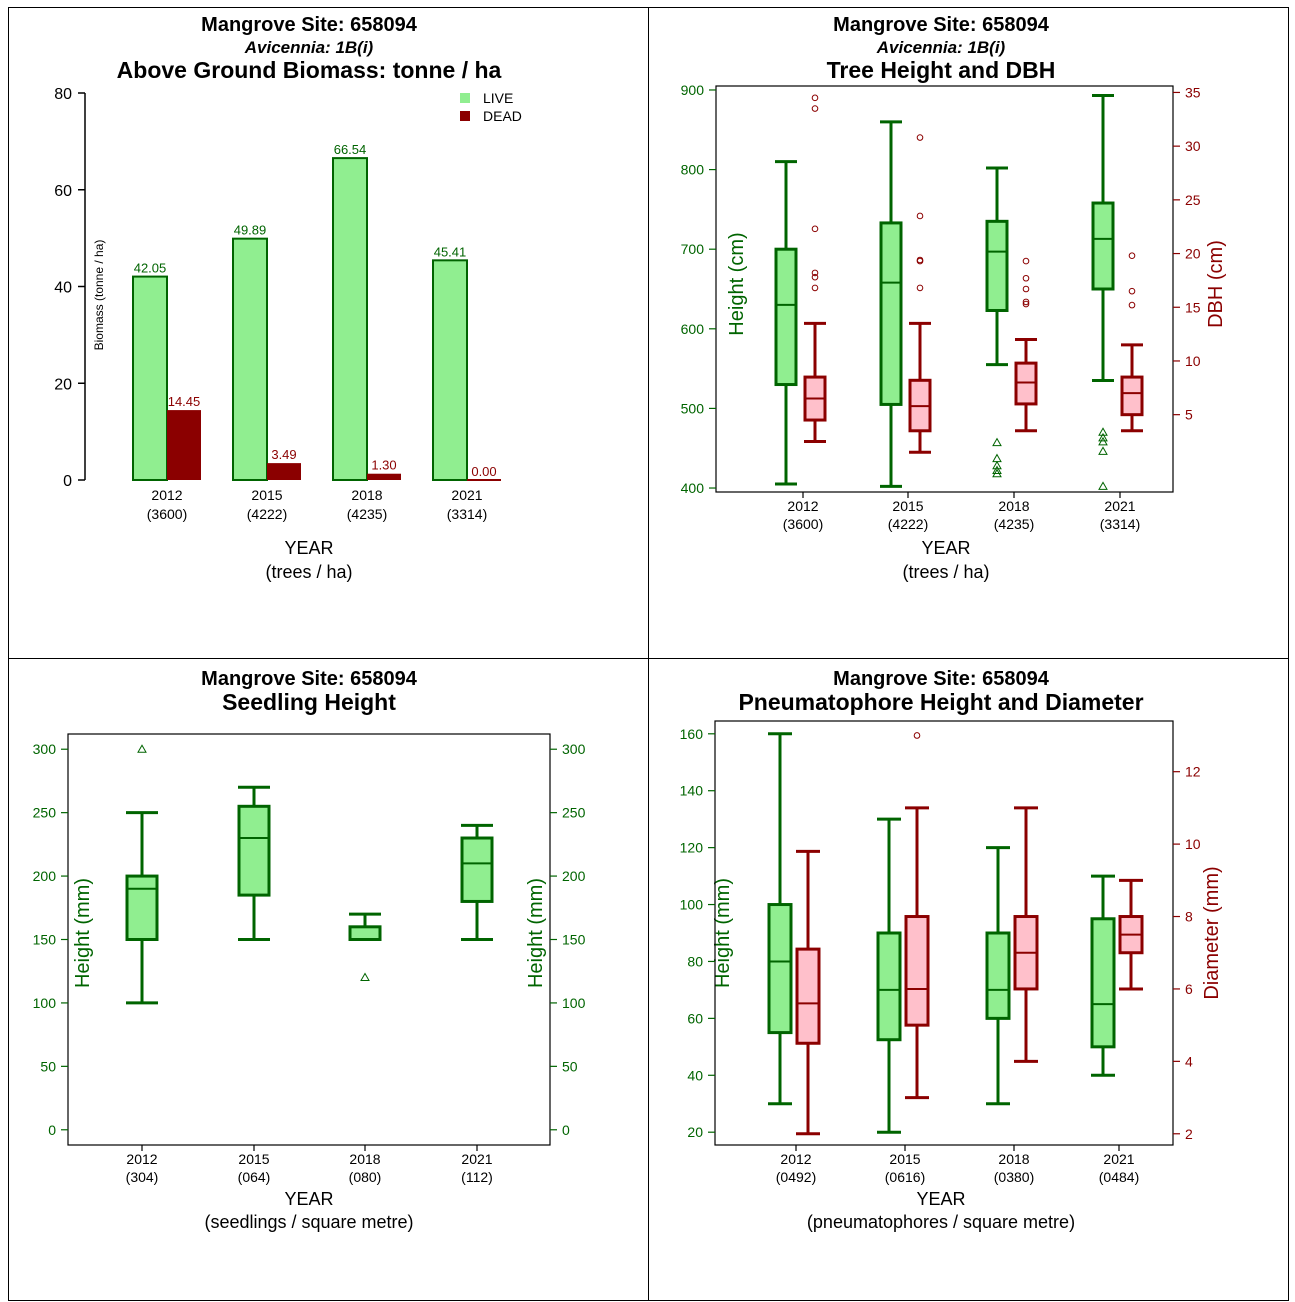 The height and width of the screenshot is (1302, 1295). Describe the element at coordinates (941, 70) in the screenshot. I see `tree-heading: Tree Height and DBH` at that location.